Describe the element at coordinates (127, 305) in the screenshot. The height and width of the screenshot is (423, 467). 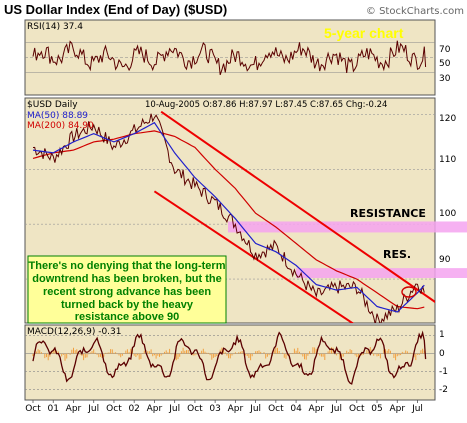
I see `annotation-line-4: turned back by the heavy` at that location.